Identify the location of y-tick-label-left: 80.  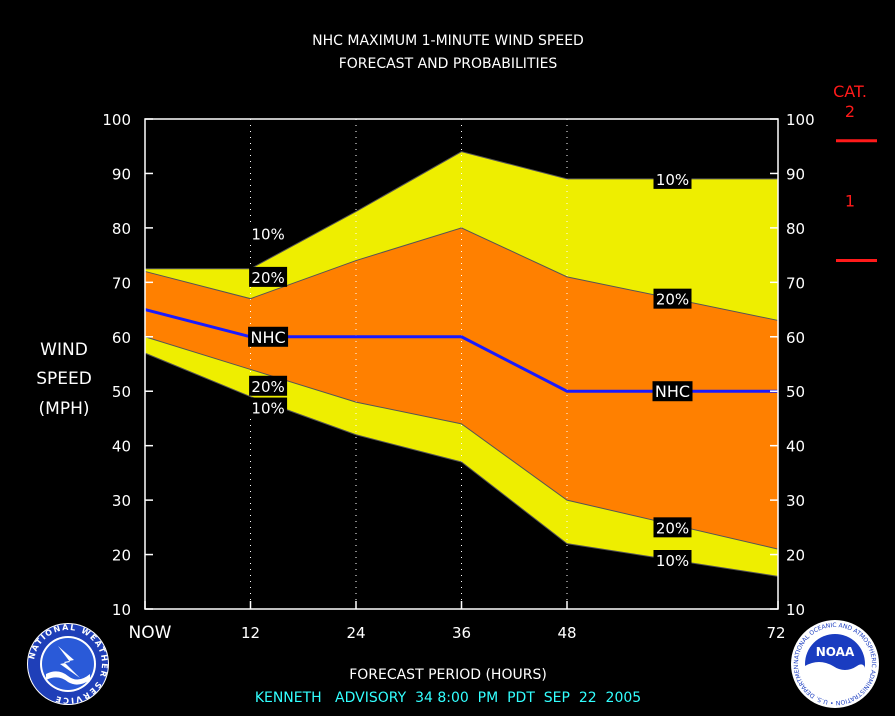
(121, 229).